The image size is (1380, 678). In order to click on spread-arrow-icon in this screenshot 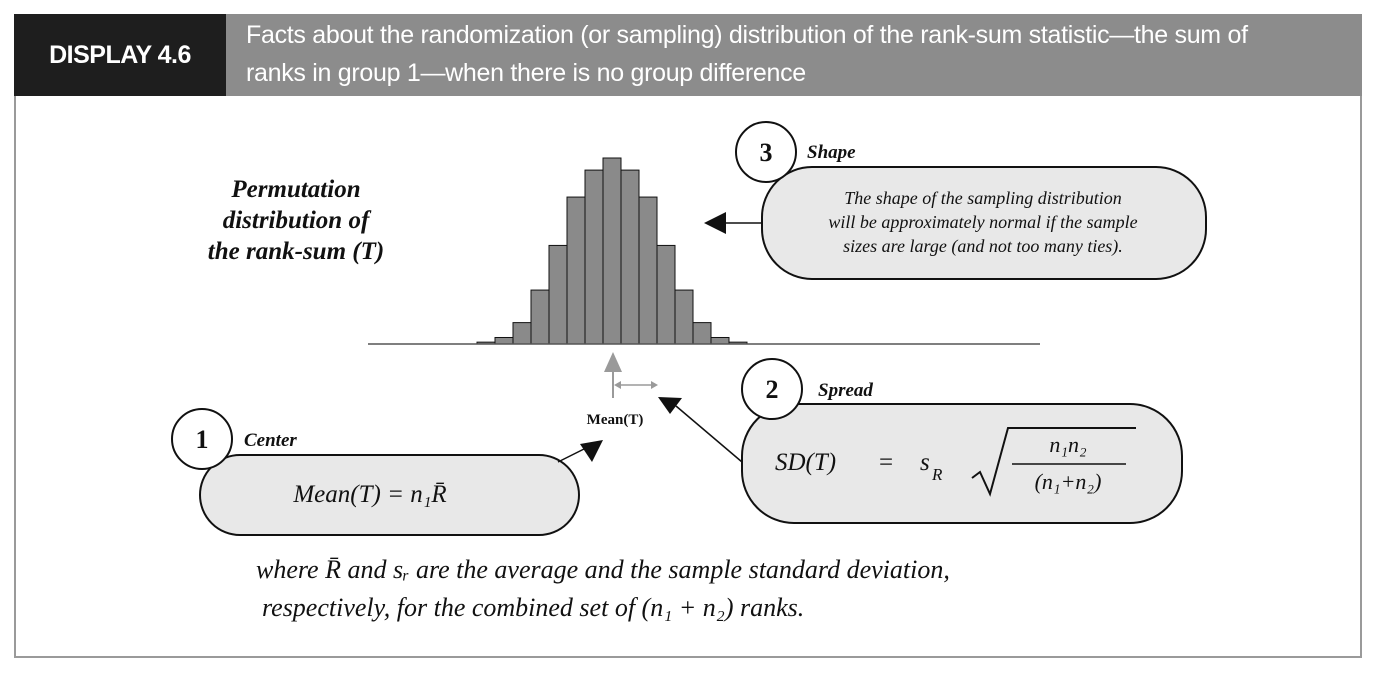, I will do `click(670, 405)`.